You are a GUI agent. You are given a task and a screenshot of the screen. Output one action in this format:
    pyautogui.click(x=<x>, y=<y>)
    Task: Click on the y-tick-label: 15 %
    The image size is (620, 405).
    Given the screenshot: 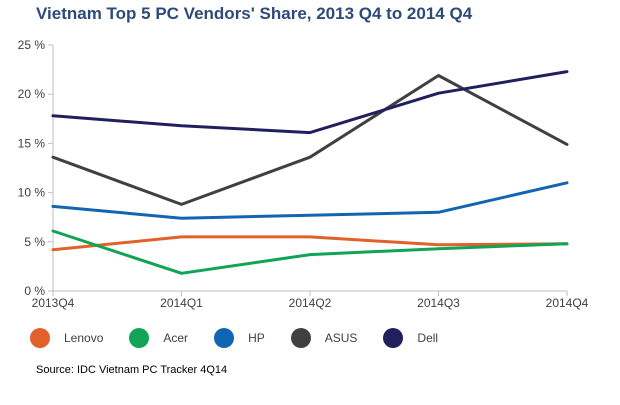 What is the action you would take?
    pyautogui.click(x=32, y=143)
    